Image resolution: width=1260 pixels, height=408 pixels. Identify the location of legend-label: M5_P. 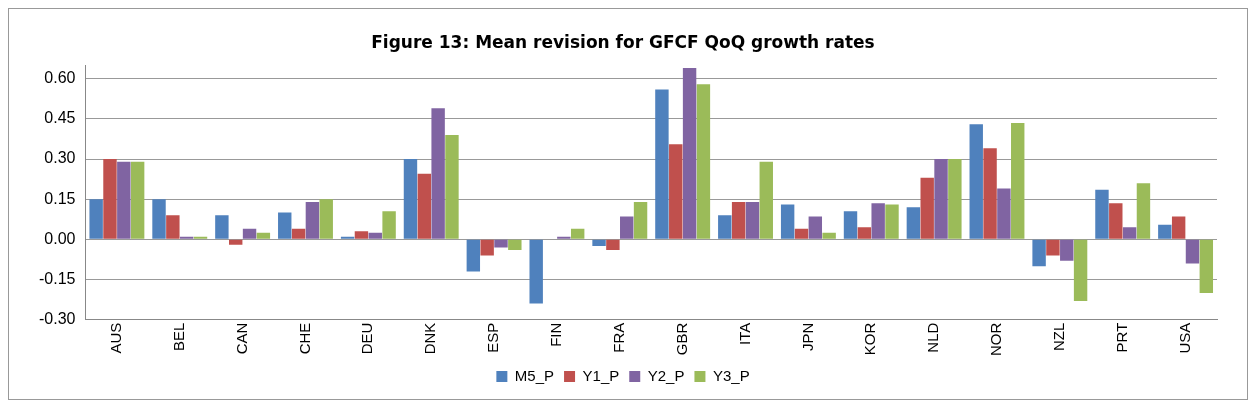
(534, 375).